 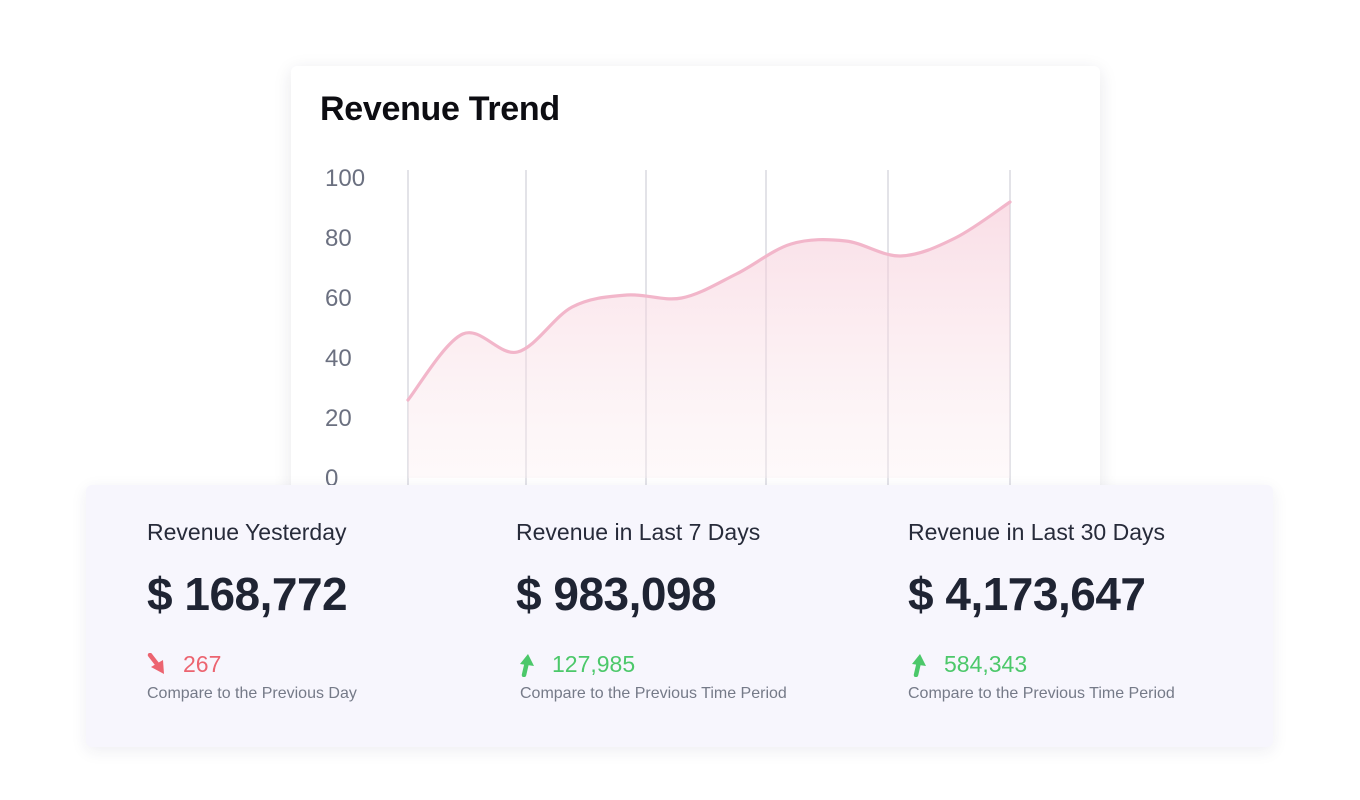 What do you see at coordinates (338, 298) in the screenshot?
I see `y-tick-label: 60` at bounding box center [338, 298].